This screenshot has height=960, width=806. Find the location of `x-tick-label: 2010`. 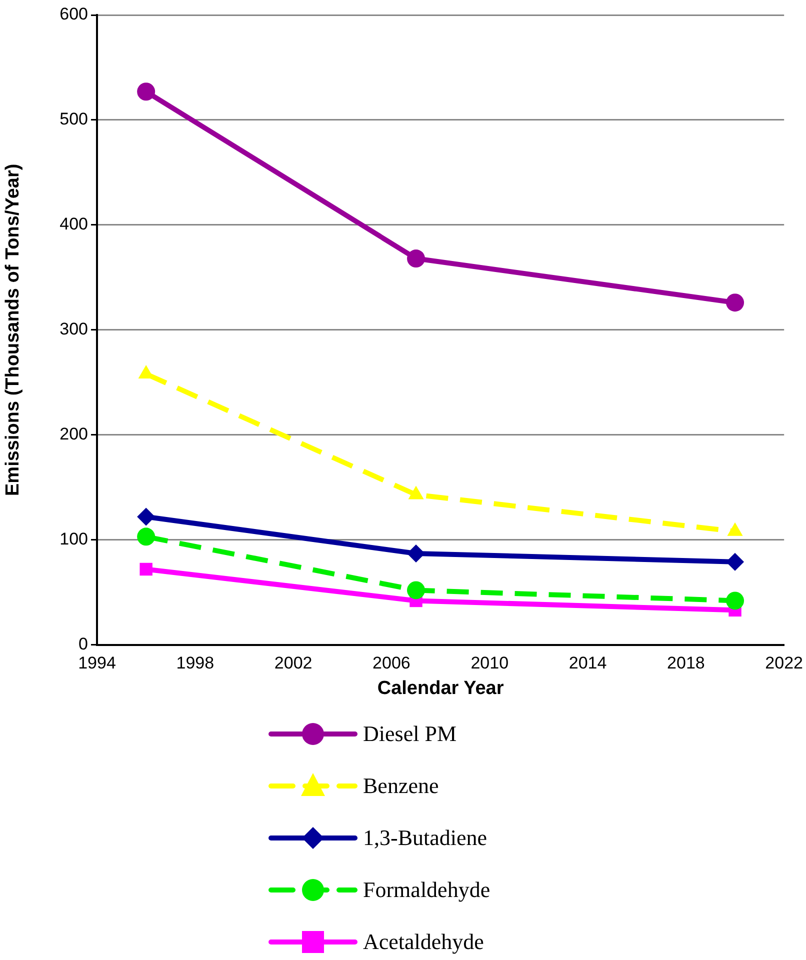

x-tick-label: 2010 is located at coordinates (489, 663).